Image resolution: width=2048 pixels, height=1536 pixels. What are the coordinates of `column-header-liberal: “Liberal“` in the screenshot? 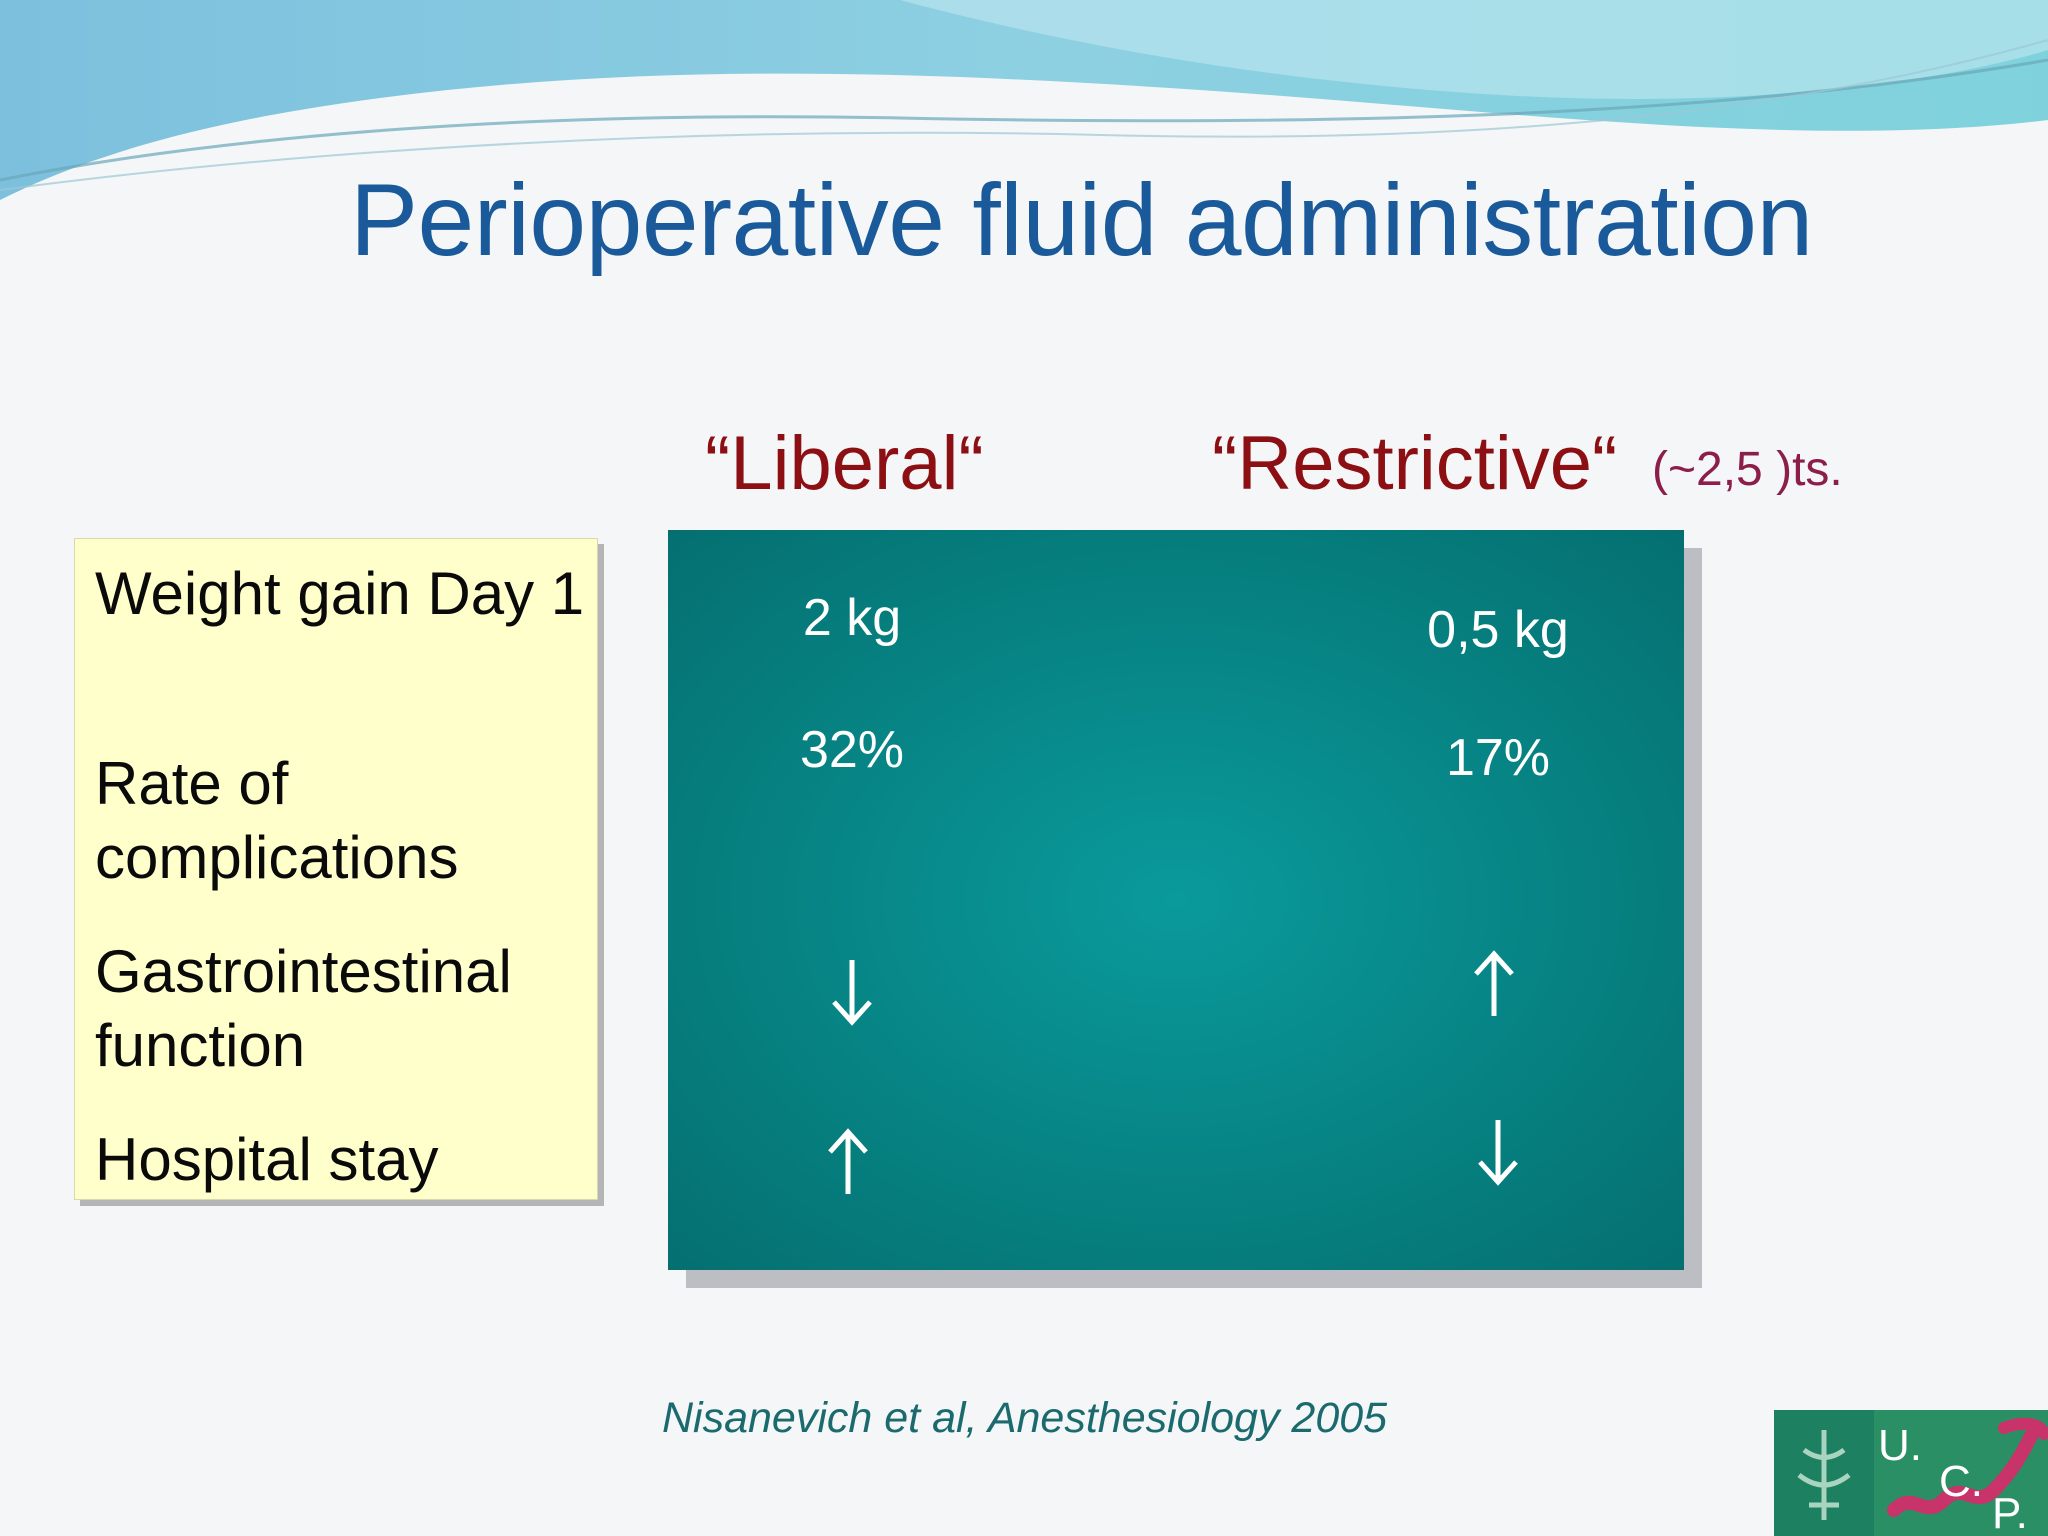 It's located at (844, 463).